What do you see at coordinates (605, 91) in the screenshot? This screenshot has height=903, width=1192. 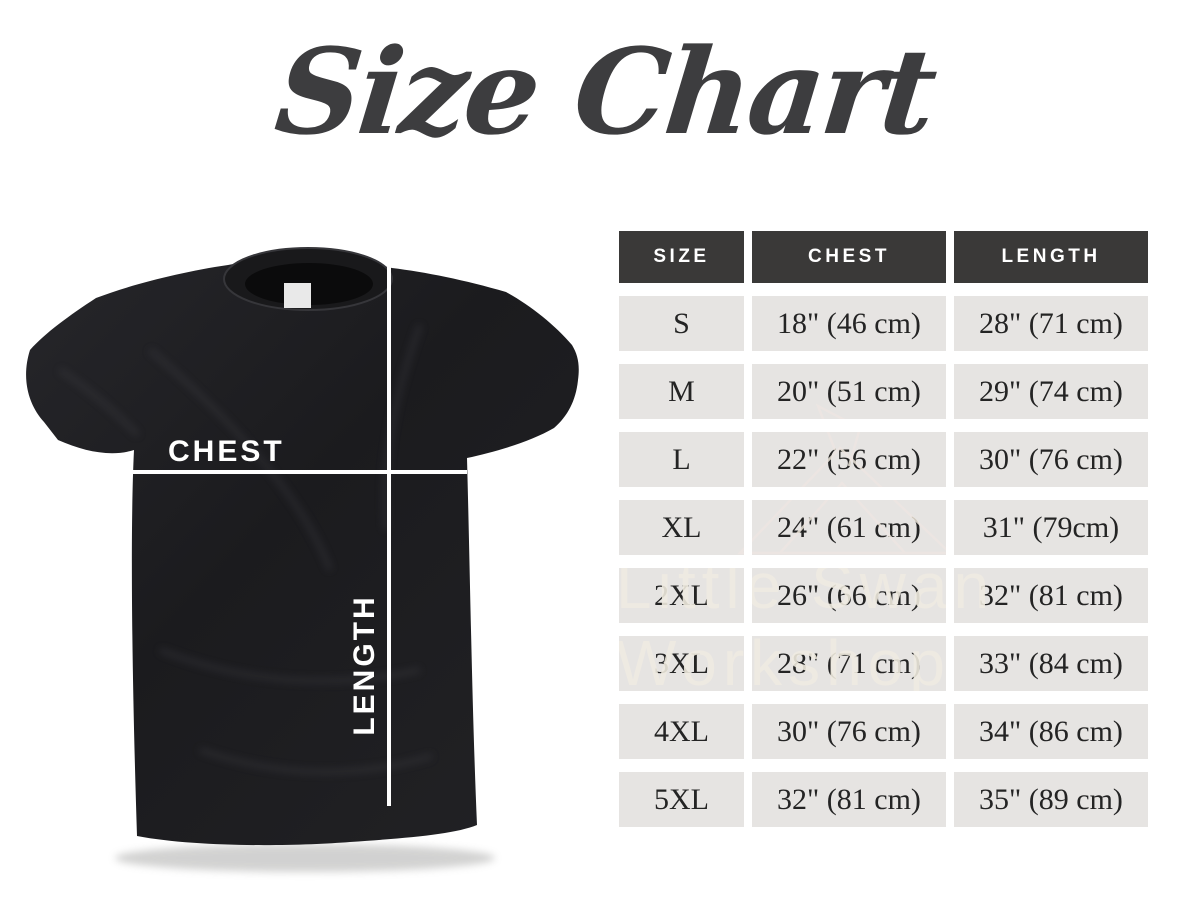 I see `page-title: Size Chart` at bounding box center [605, 91].